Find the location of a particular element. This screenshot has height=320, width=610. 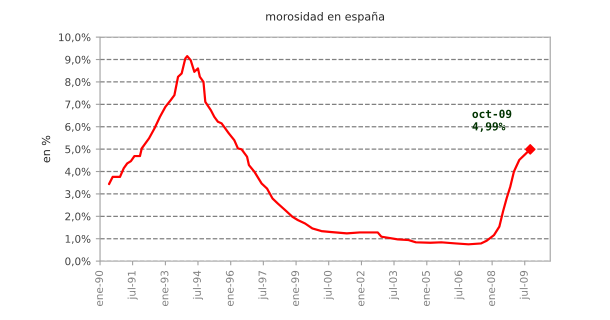

y-tick-label: 5,0% is located at coordinates (77, 149).